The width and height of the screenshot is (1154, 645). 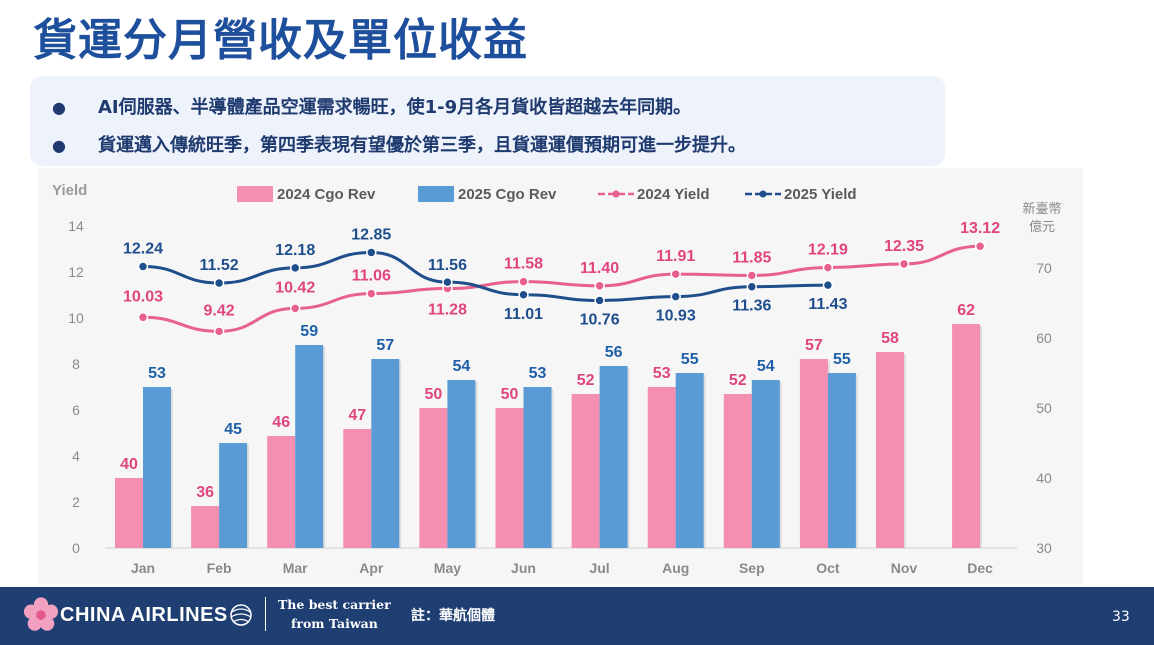 I want to click on legend-label-2024-yield: 2024 Yield, so click(x=673, y=194).